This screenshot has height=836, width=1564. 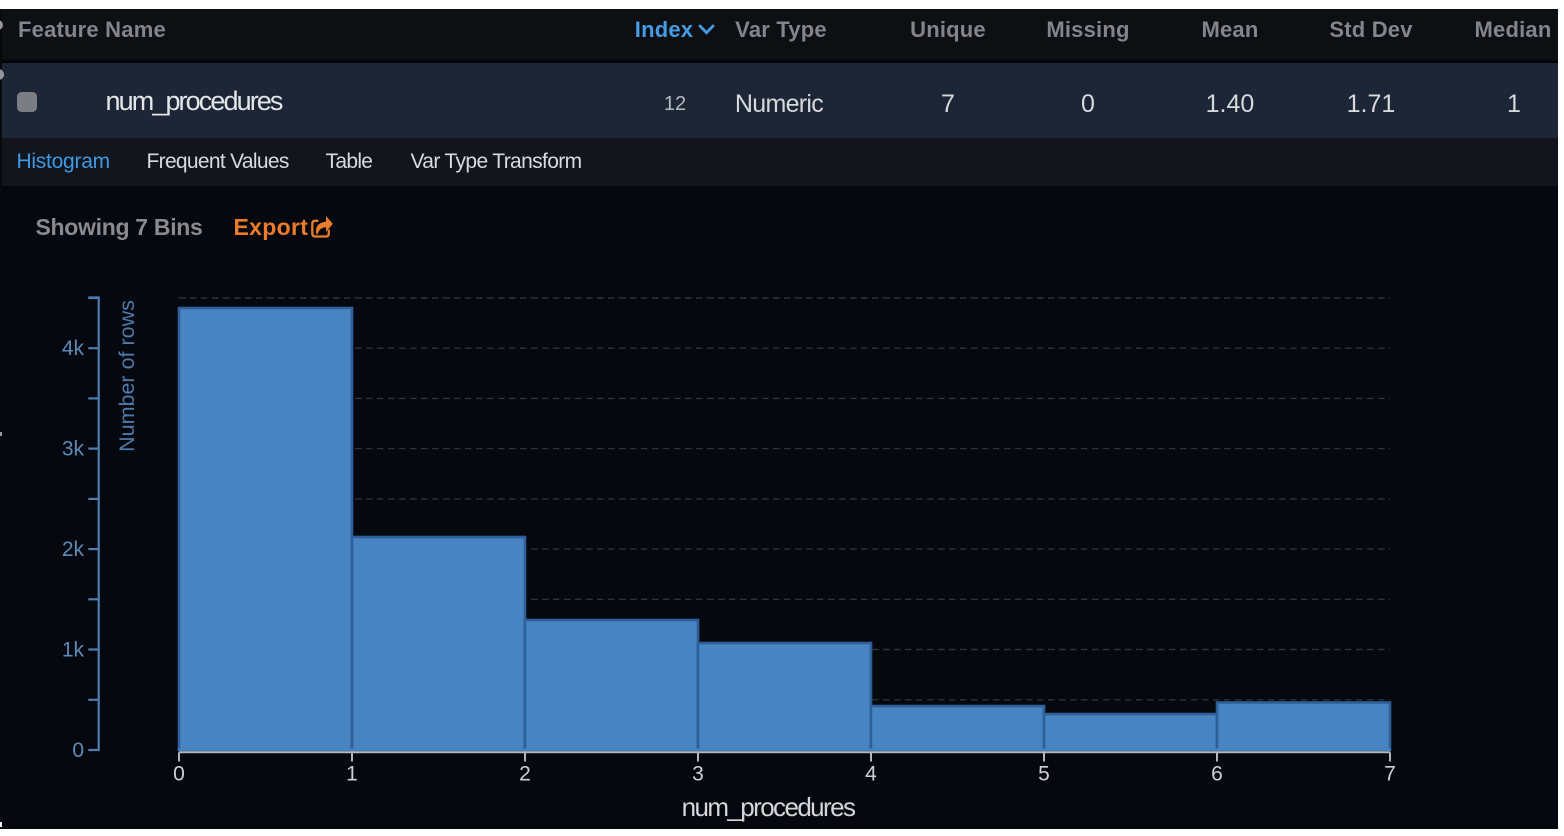 I want to click on svg-text: num_procedures, so click(x=769, y=807).